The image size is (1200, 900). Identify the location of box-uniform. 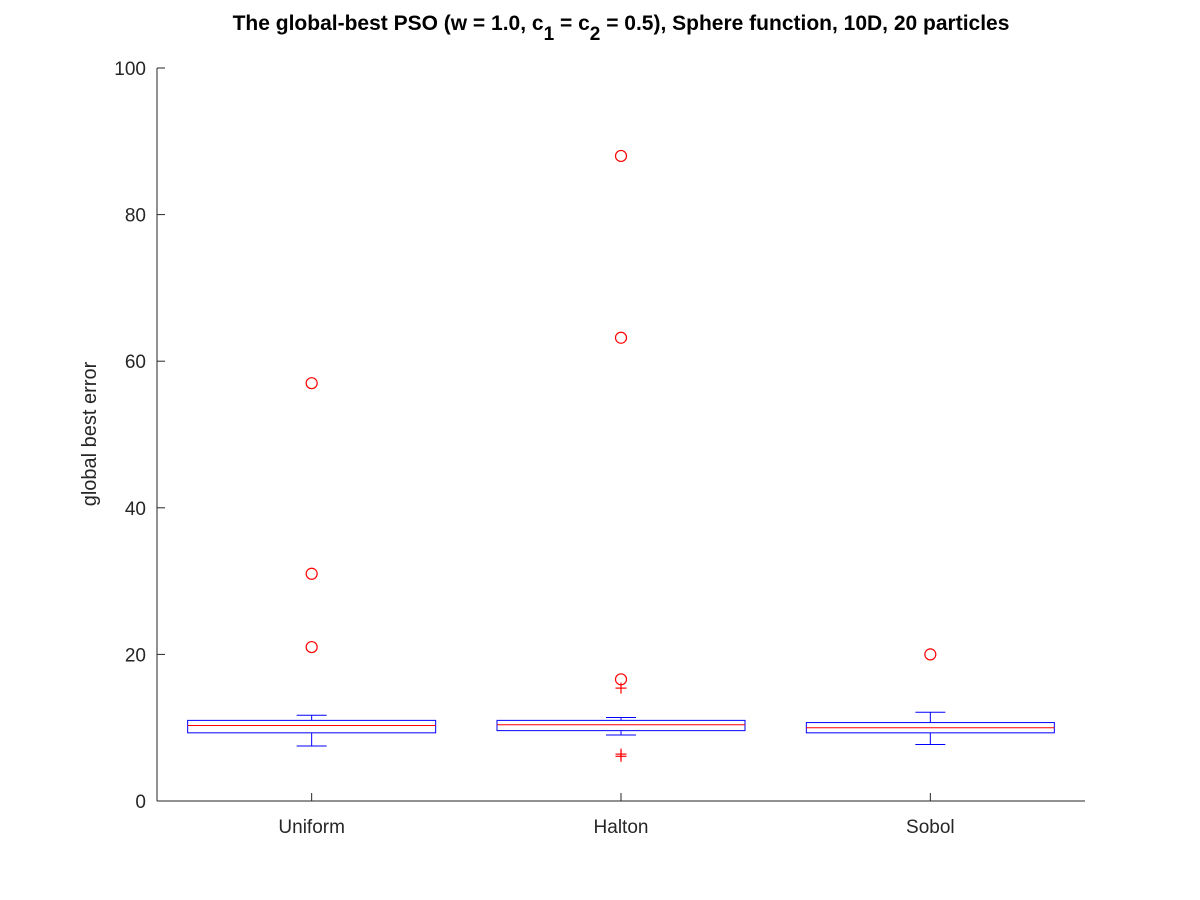
(312, 562).